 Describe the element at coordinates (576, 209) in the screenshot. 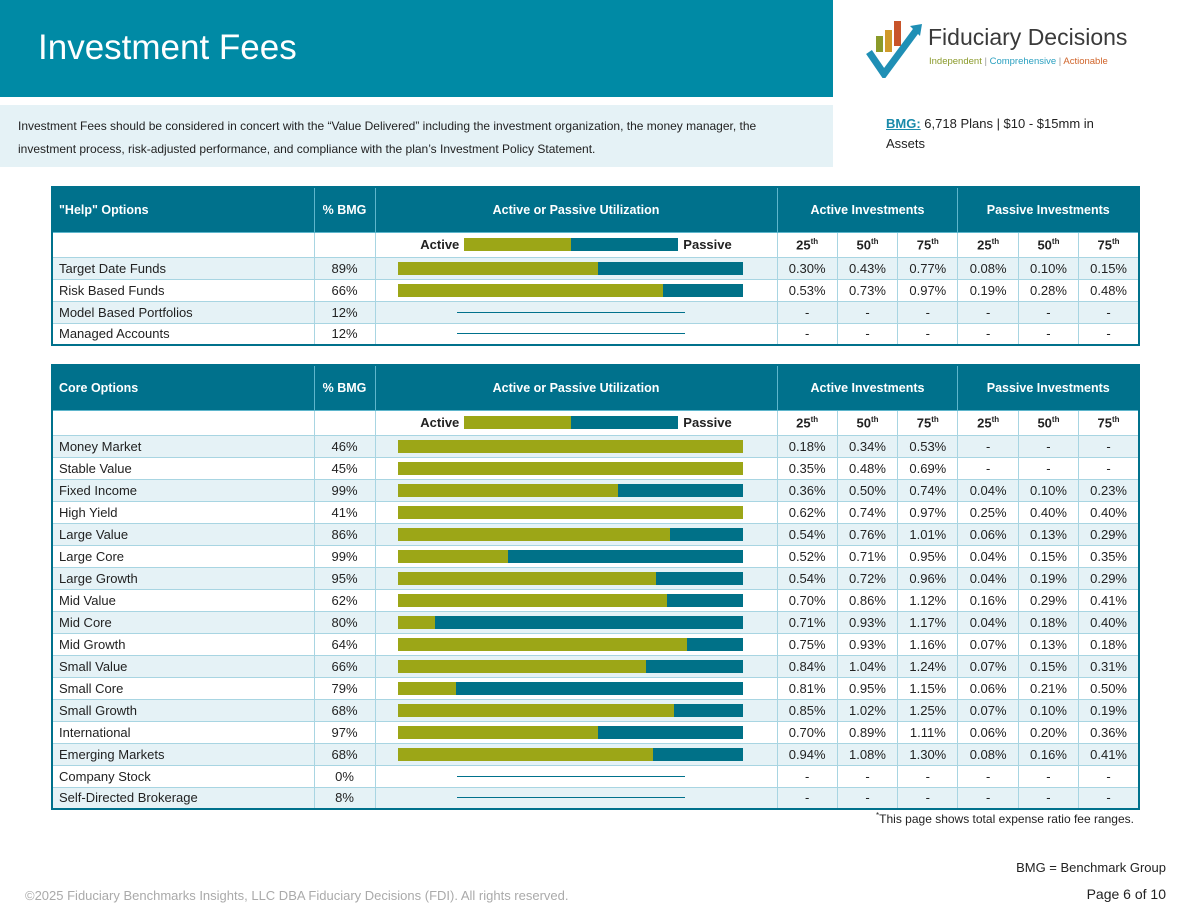

I see `col-utilization: Active or Passive Utilization` at that location.